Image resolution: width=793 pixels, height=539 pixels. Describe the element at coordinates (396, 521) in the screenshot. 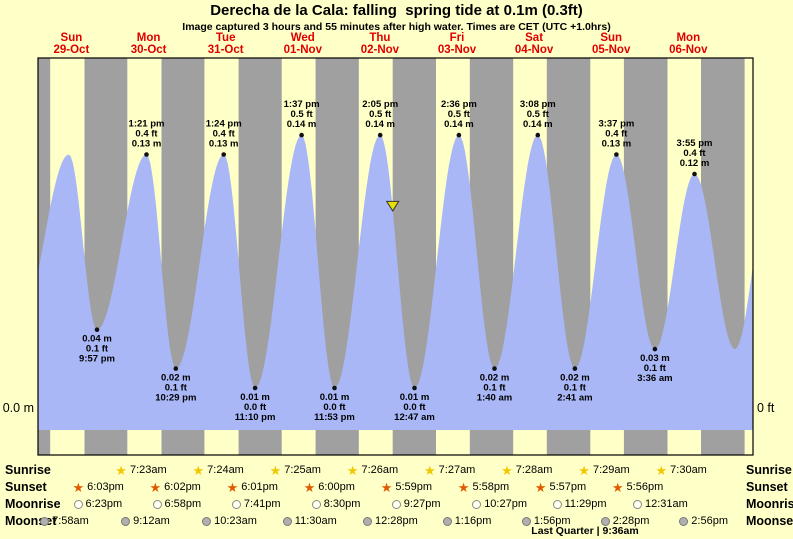

I see `astro-time-text: 12:28pm` at that location.